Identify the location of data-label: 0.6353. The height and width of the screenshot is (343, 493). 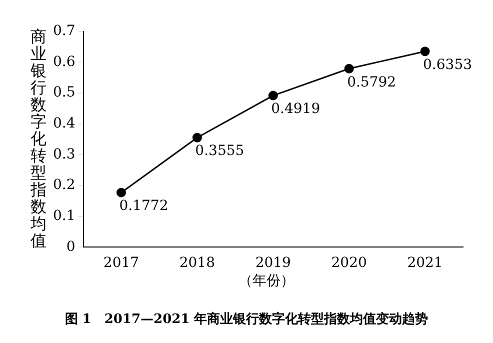
(447, 64).